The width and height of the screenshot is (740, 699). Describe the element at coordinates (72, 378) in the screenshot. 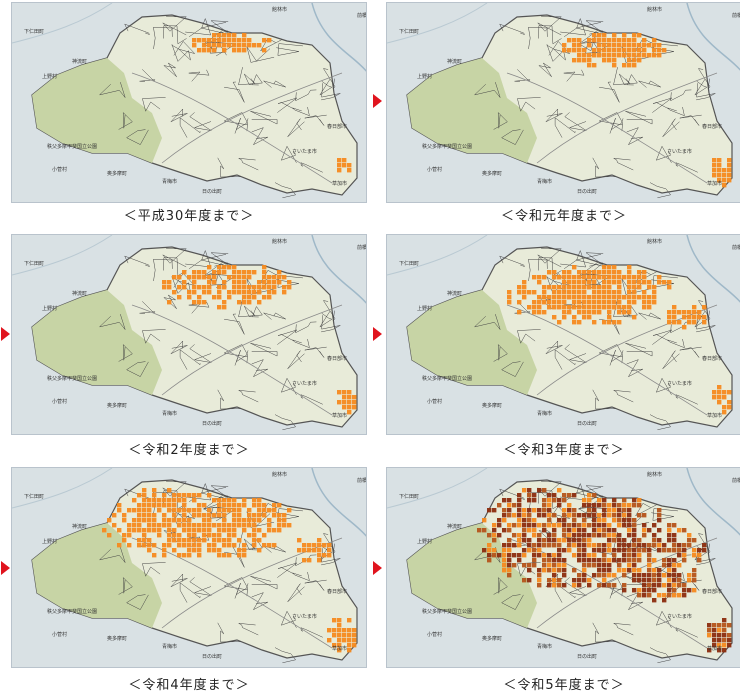

I see `map-label: 秩父多摩甲斐国立公園` at that location.